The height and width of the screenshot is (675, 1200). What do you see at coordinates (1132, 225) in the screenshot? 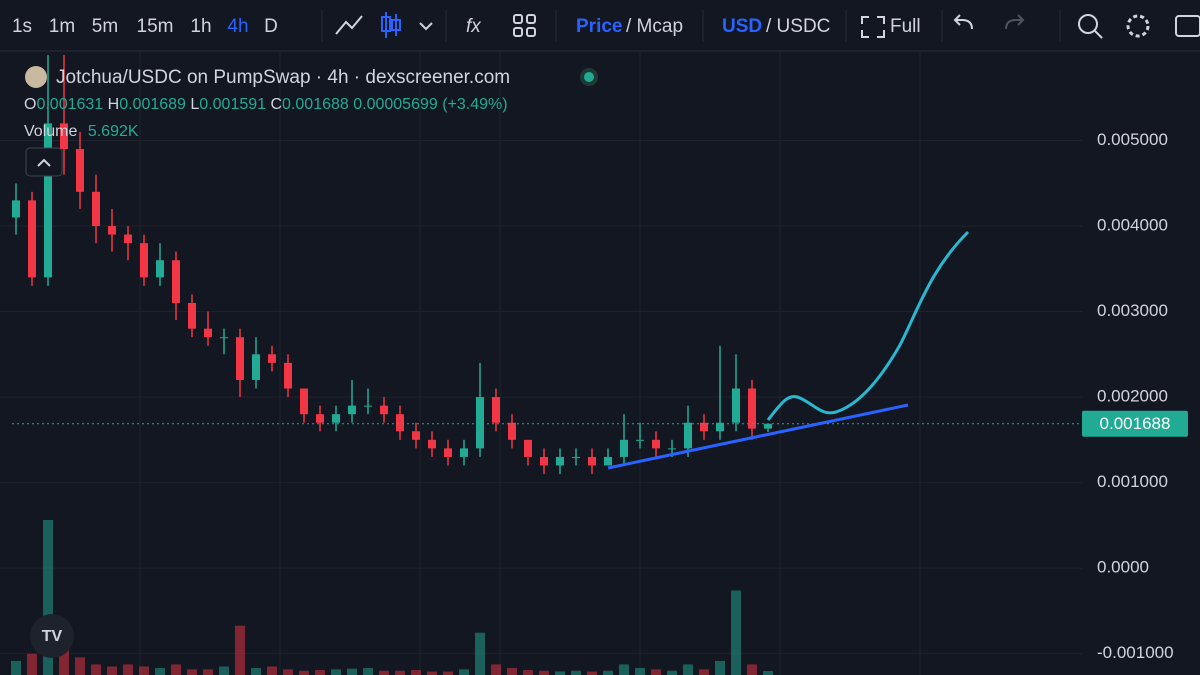
I see `y-tick-label: 0.004000` at bounding box center [1132, 225].